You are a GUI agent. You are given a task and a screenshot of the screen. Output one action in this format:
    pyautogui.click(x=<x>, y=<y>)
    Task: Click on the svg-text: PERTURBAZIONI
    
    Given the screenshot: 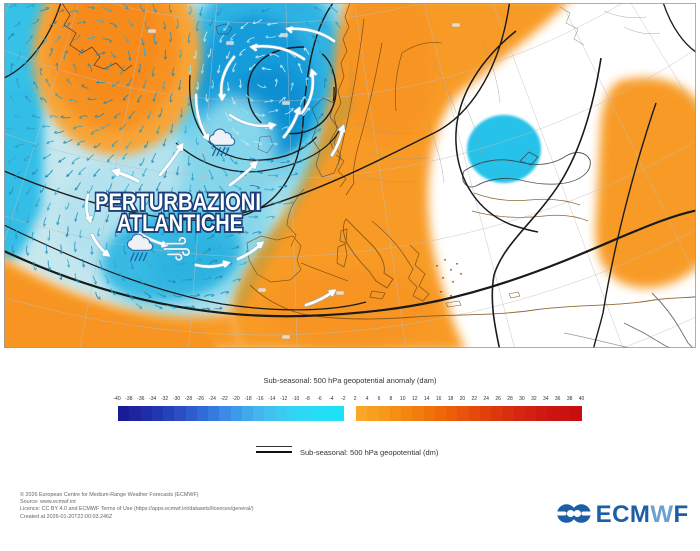 What is the action you would take?
    pyautogui.click(x=178, y=202)
    